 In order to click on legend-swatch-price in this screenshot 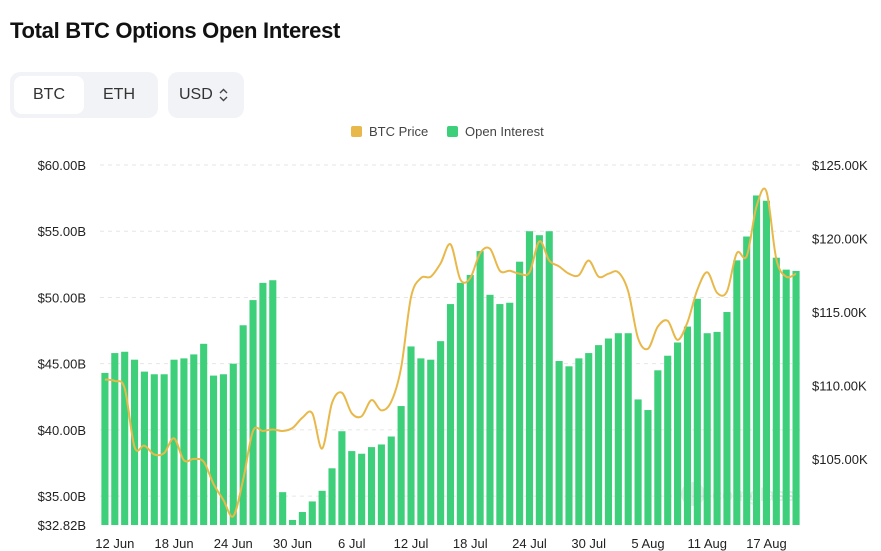, I will do `click(356, 131)`.